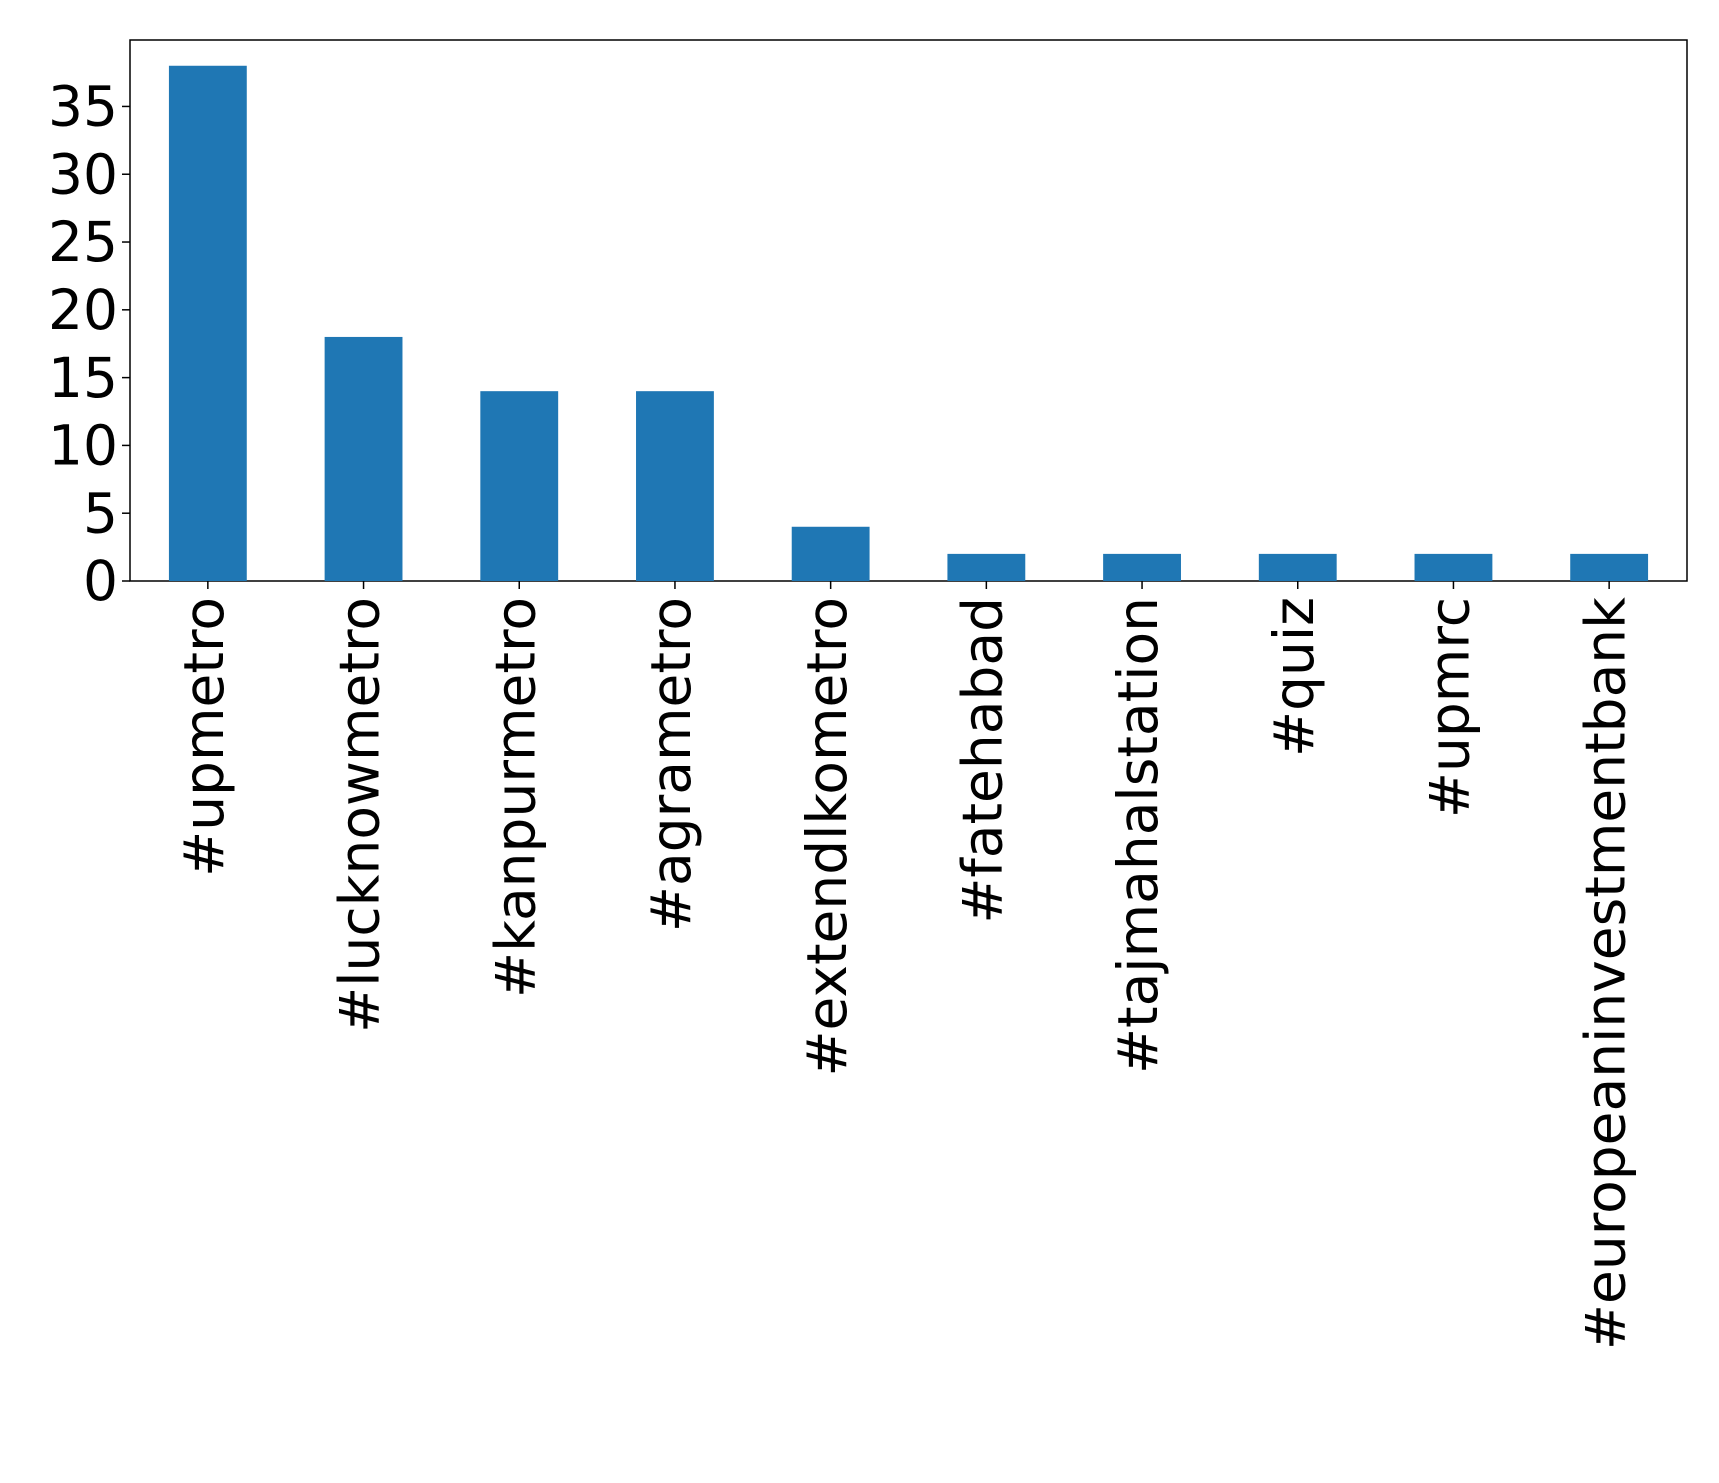  What do you see at coordinates (1138, 835) in the screenshot?
I see `x-tick-label: #tajmahalstation` at bounding box center [1138, 835].